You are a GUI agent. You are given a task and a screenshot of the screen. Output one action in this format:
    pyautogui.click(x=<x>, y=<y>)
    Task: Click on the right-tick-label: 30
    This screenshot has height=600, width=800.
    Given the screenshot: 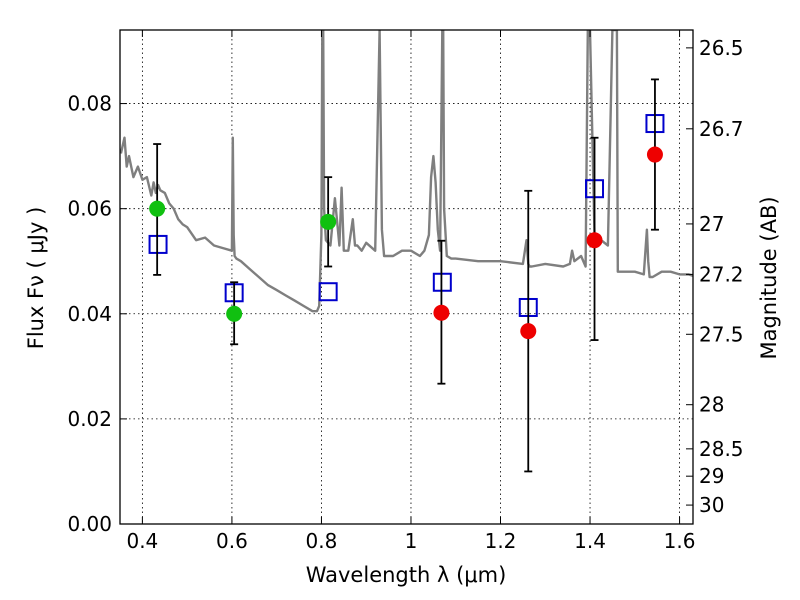 What is the action you would take?
    pyautogui.click(x=711, y=505)
    